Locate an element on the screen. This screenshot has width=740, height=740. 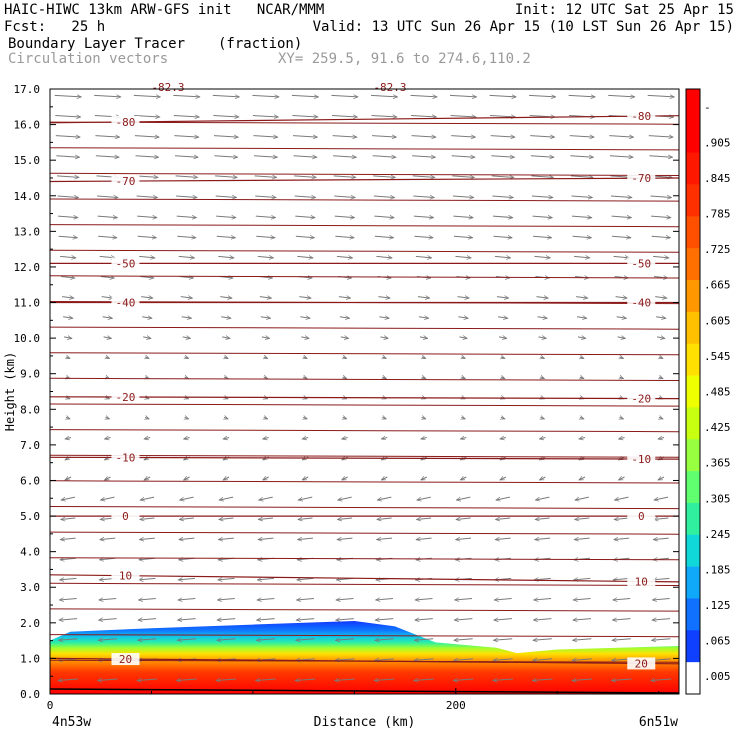
colorbar-label: .305 is located at coordinates (717, 498).